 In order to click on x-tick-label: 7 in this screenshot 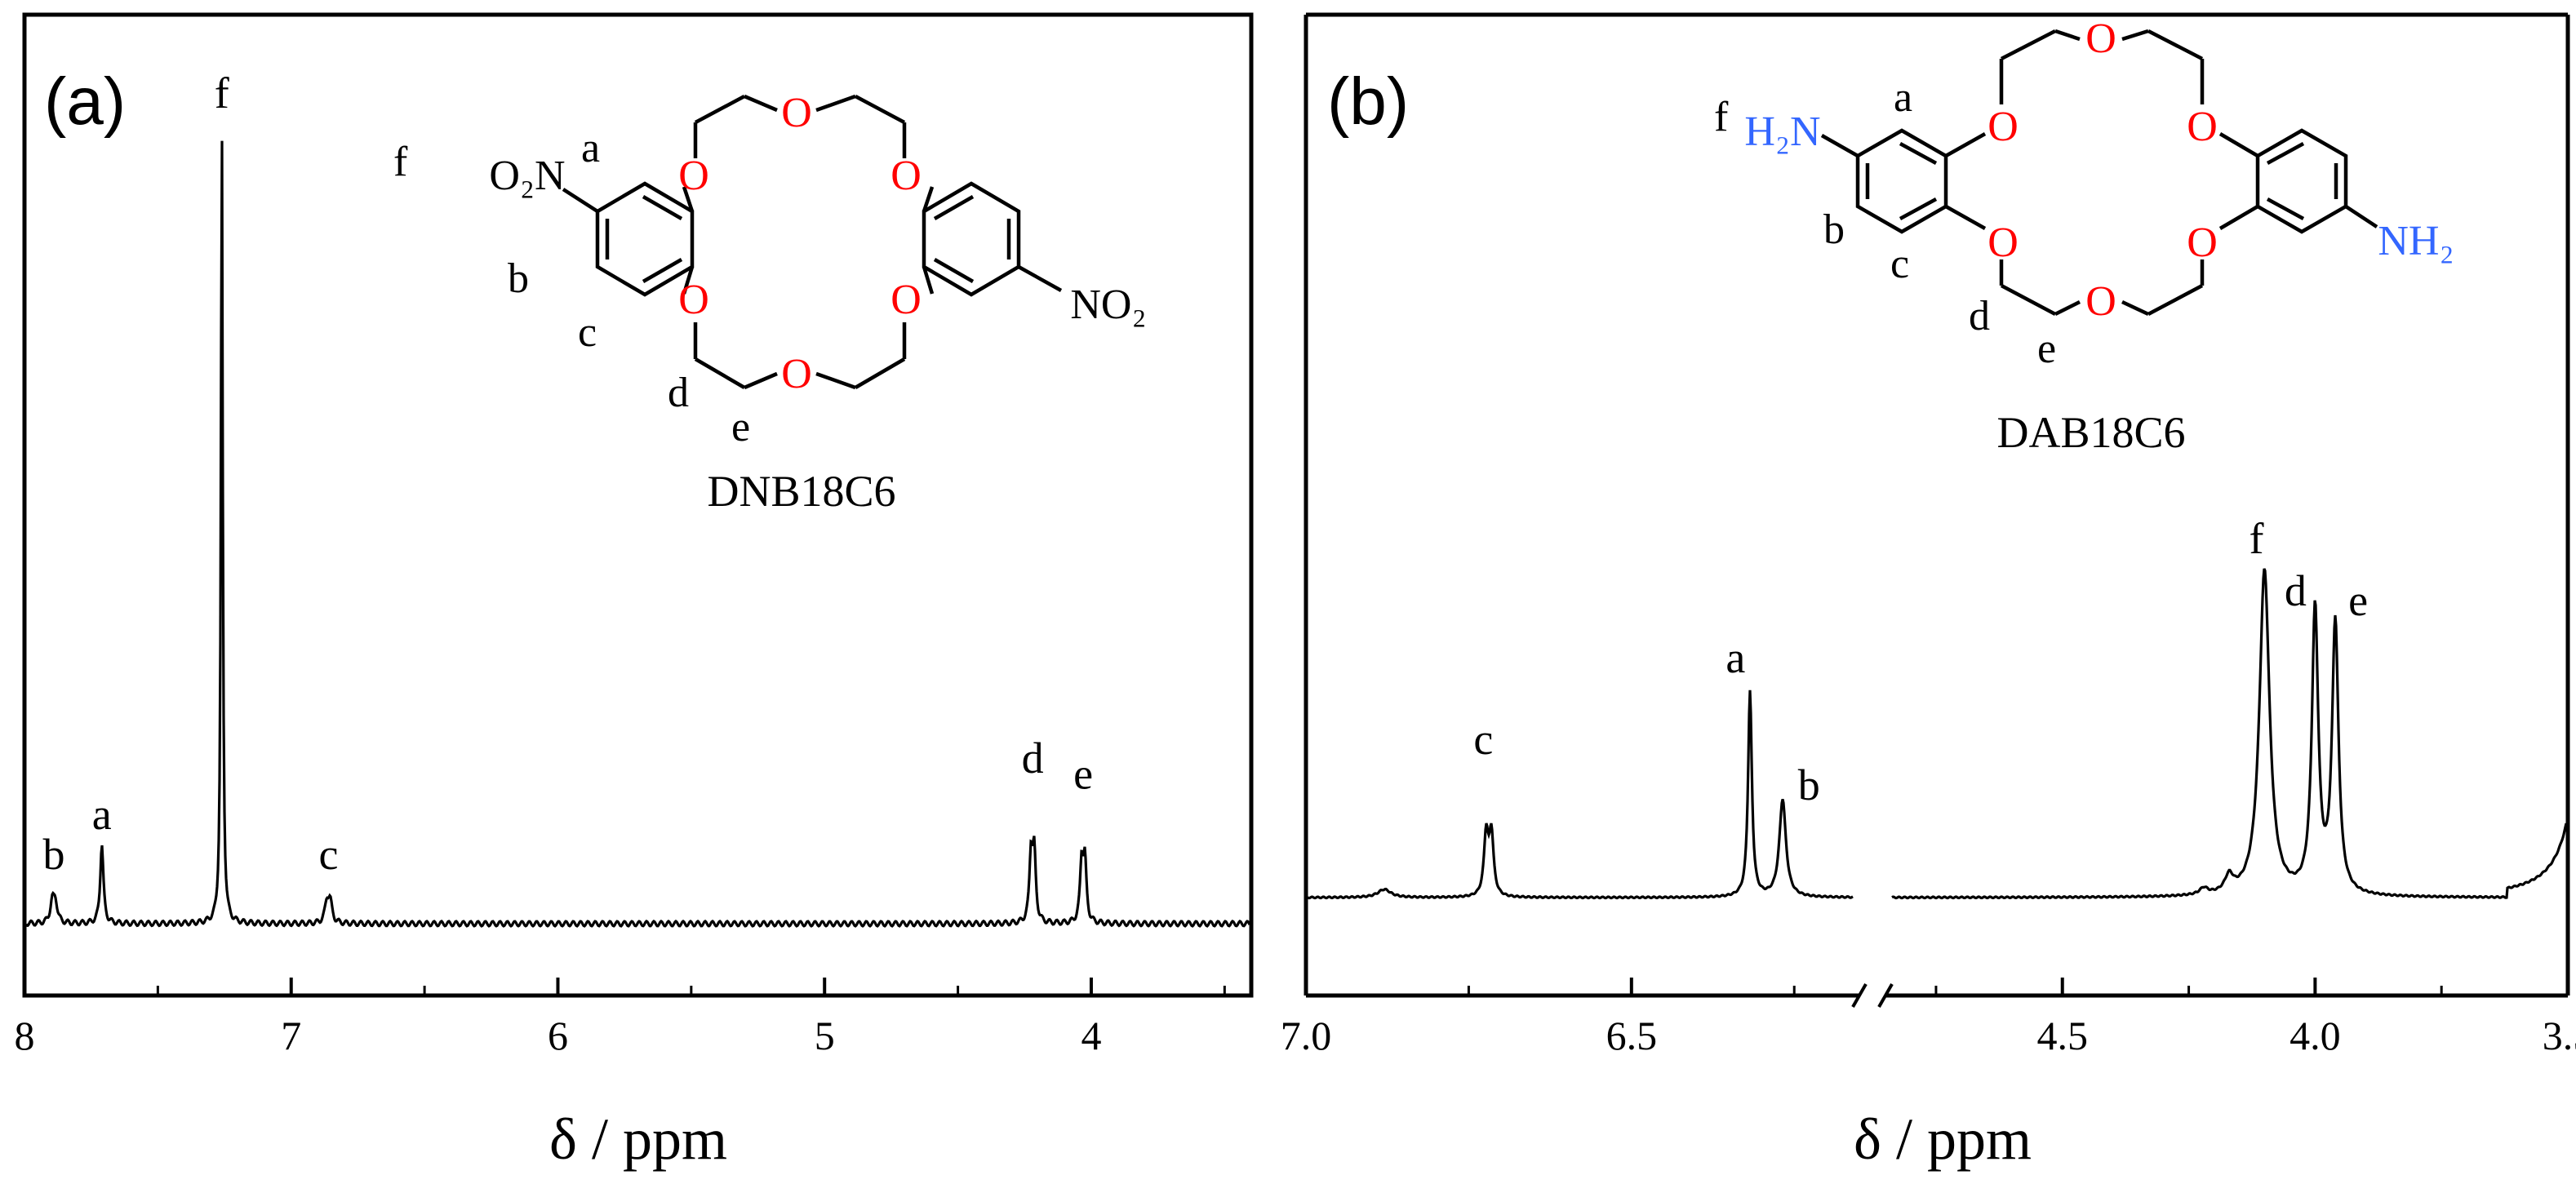, I will do `click(291, 1035)`.